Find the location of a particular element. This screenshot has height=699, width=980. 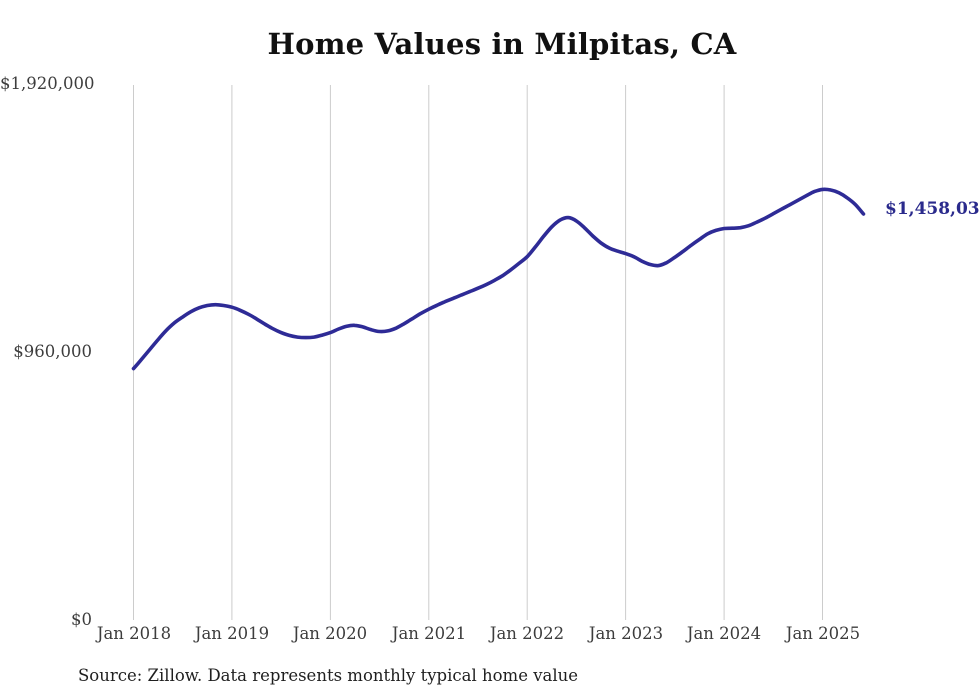

x-tick-label: Jan 2021 is located at coordinates (429, 633).